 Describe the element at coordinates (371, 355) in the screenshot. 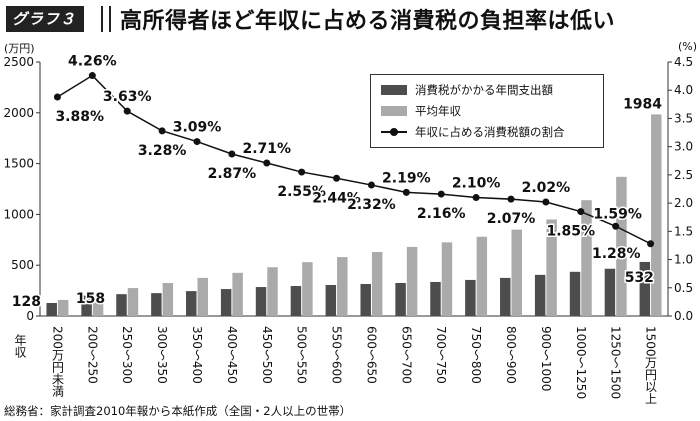

I see `x-tick-label: 600〜650` at that location.